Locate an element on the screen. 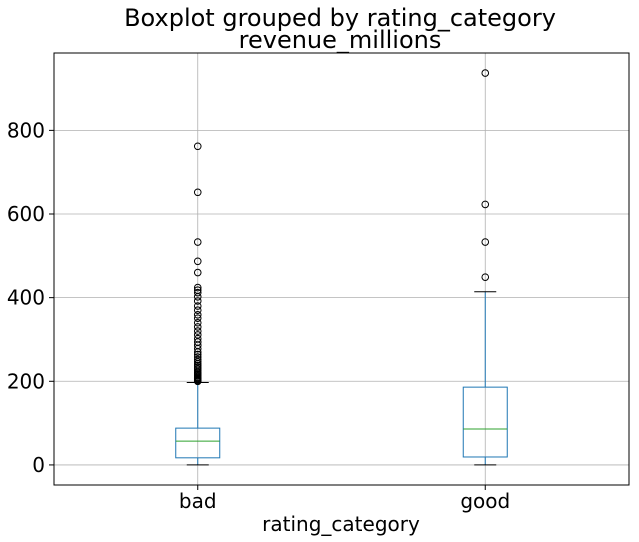 Image resolution: width=639 pixels, height=542 pixels. y-tick-label: 400 is located at coordinates (26, 298).